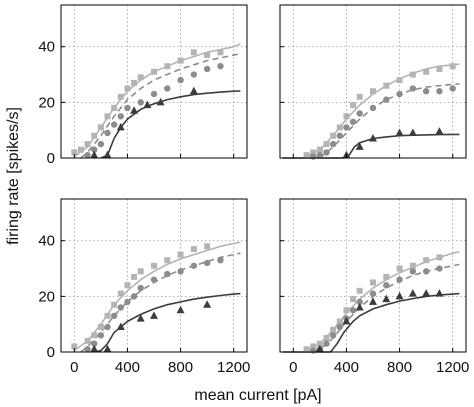 This screenshot has width=474, height=407. What do you see at coordinates (51, 352) in the screenshot?
I see `y-tick-label: 0` at bounding box center [51, 352].